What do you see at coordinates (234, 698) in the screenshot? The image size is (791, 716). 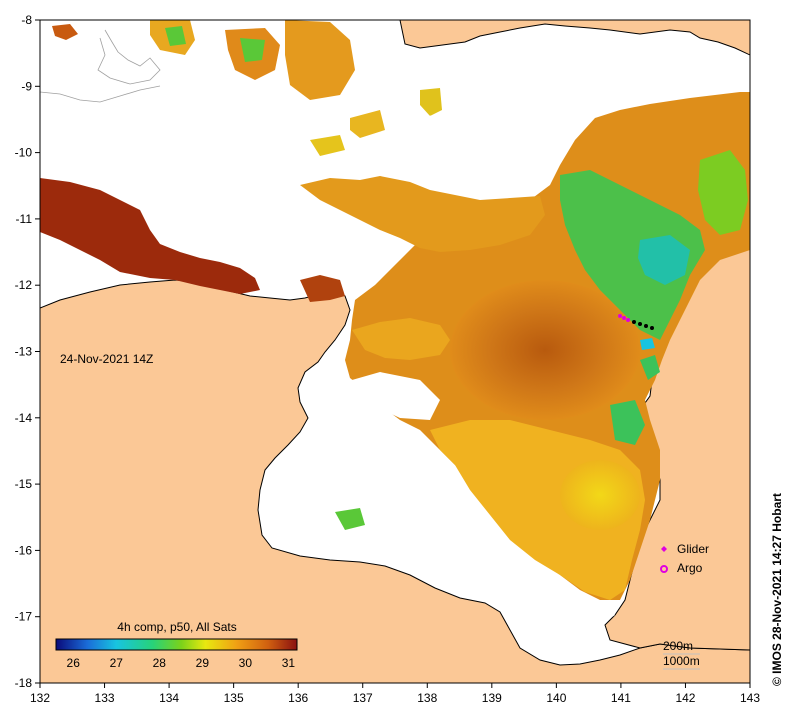 I see `lon-tick-label: 135` at bounding box center [234, 698].